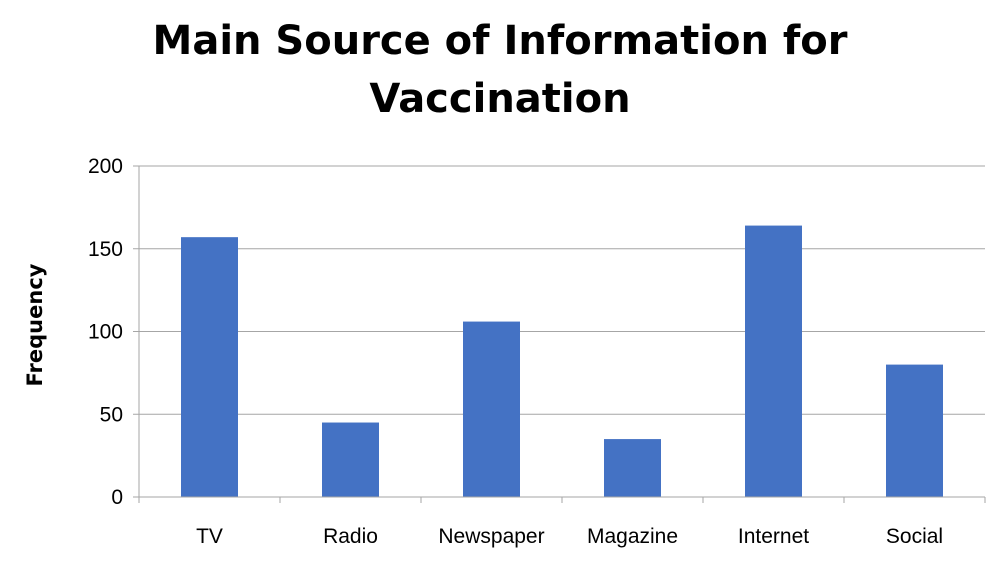 Image resolution: width=1000 pixels, height=563 pixels. What do you see at coordinates (350, 536) in the screenshot?
I see `x-tick-label: Radio` at bounding box center [350, 536].